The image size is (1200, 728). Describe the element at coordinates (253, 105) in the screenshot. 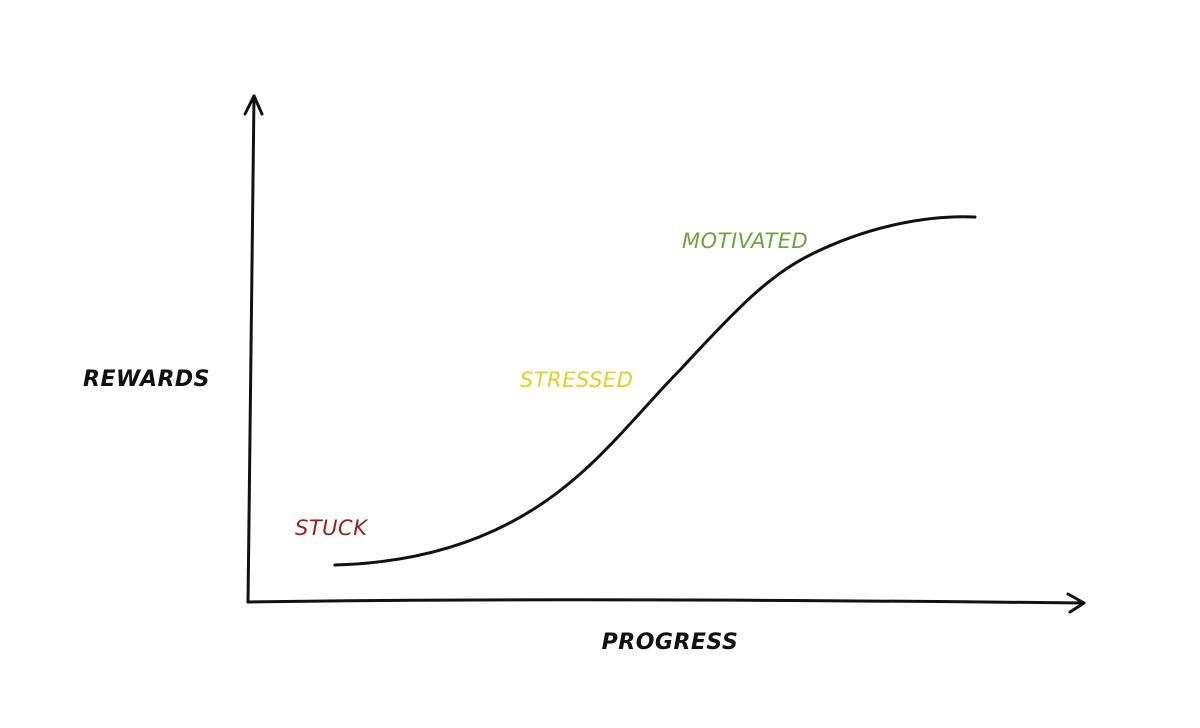

I see `y-axis-arrowhead` at that location.